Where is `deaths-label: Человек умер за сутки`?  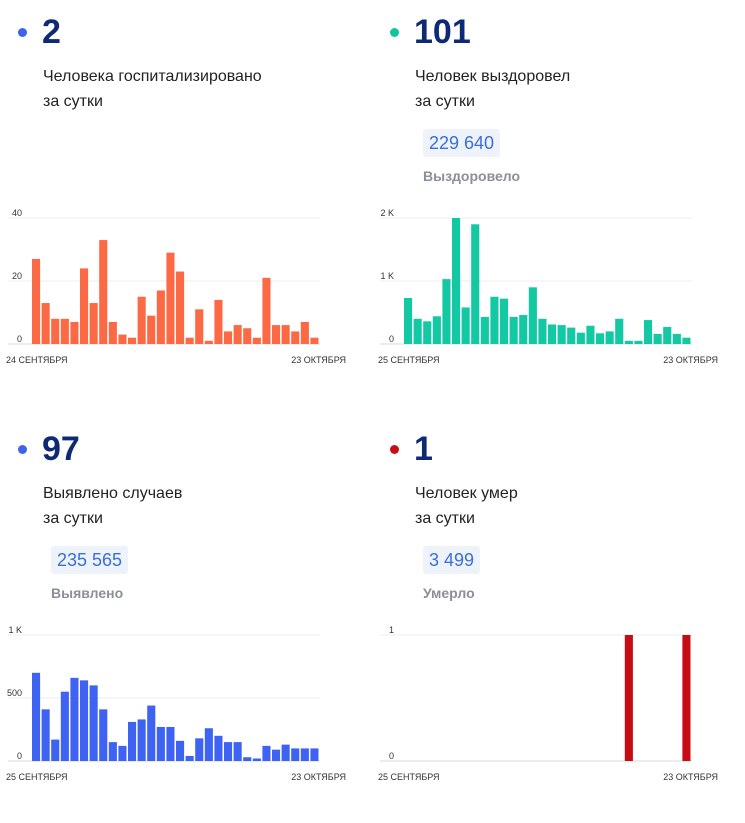
deaths-label: Человек умер за сутки is located at coordinates (565, 506).